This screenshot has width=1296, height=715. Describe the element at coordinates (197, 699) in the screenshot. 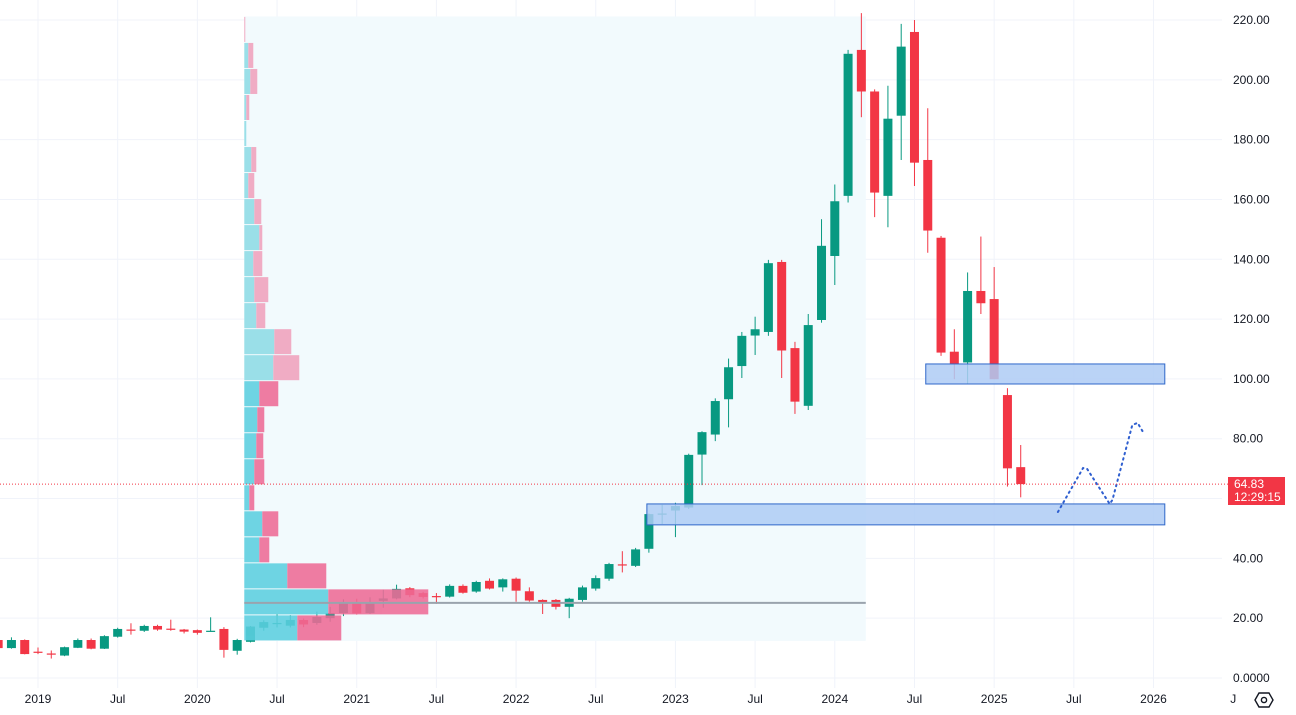

I see `x-tick-label: 2020` at that location.